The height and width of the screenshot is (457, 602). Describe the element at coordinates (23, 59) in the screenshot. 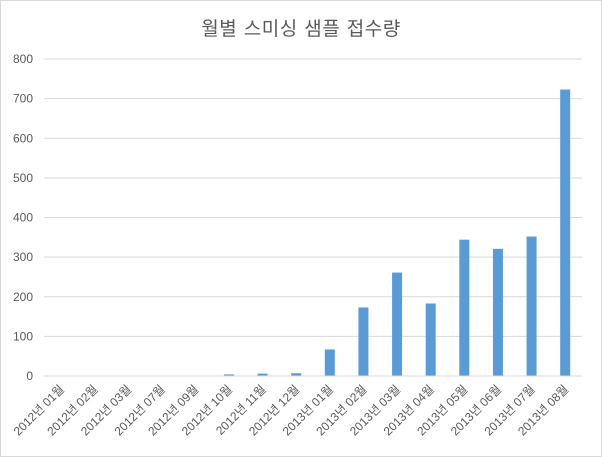

I see `y-tick-label: 800` at that location.